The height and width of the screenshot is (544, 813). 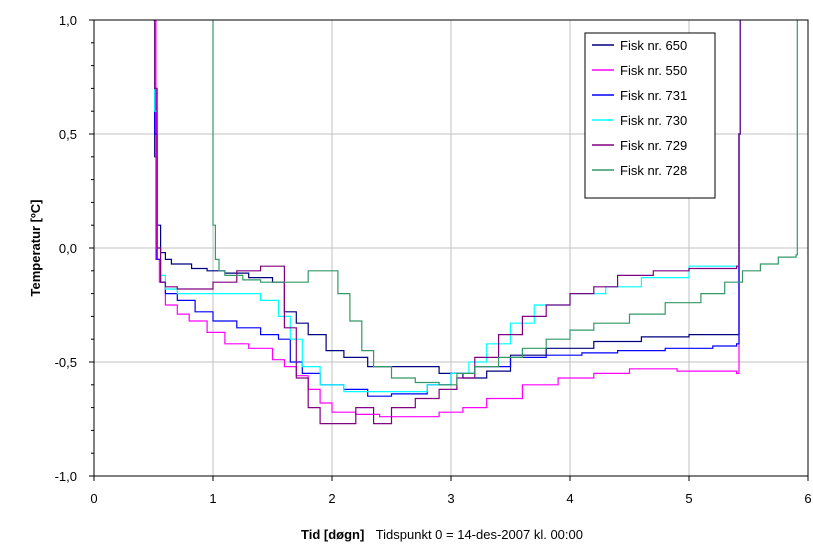 I want to click on y-axis-label: Temperatur [ºC], so click(x=35, y=248).